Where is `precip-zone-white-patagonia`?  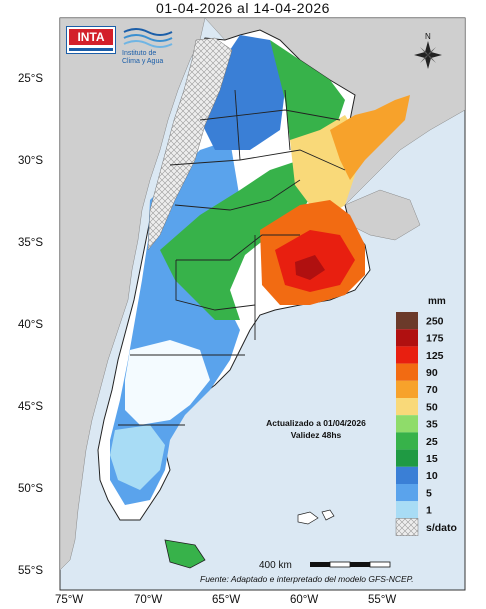 precip-zone-white-patagonia is located at coordinates (167, 382).